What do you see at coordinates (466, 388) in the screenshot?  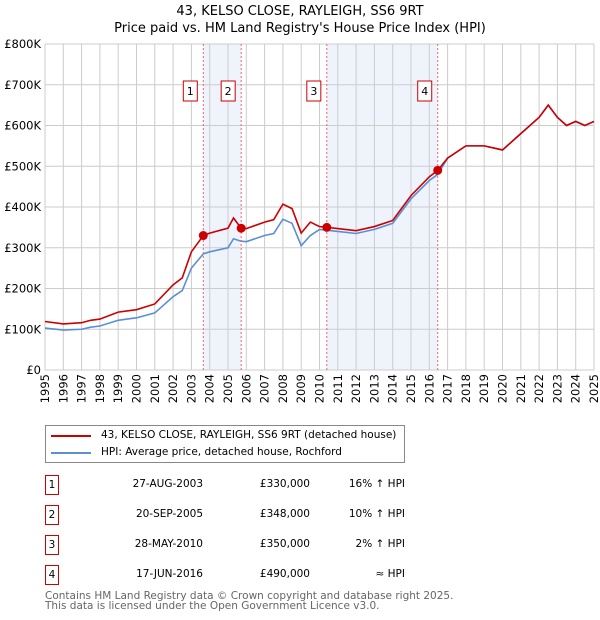 I see `x-tick-label: 2018` at bounding box center [466, 388].